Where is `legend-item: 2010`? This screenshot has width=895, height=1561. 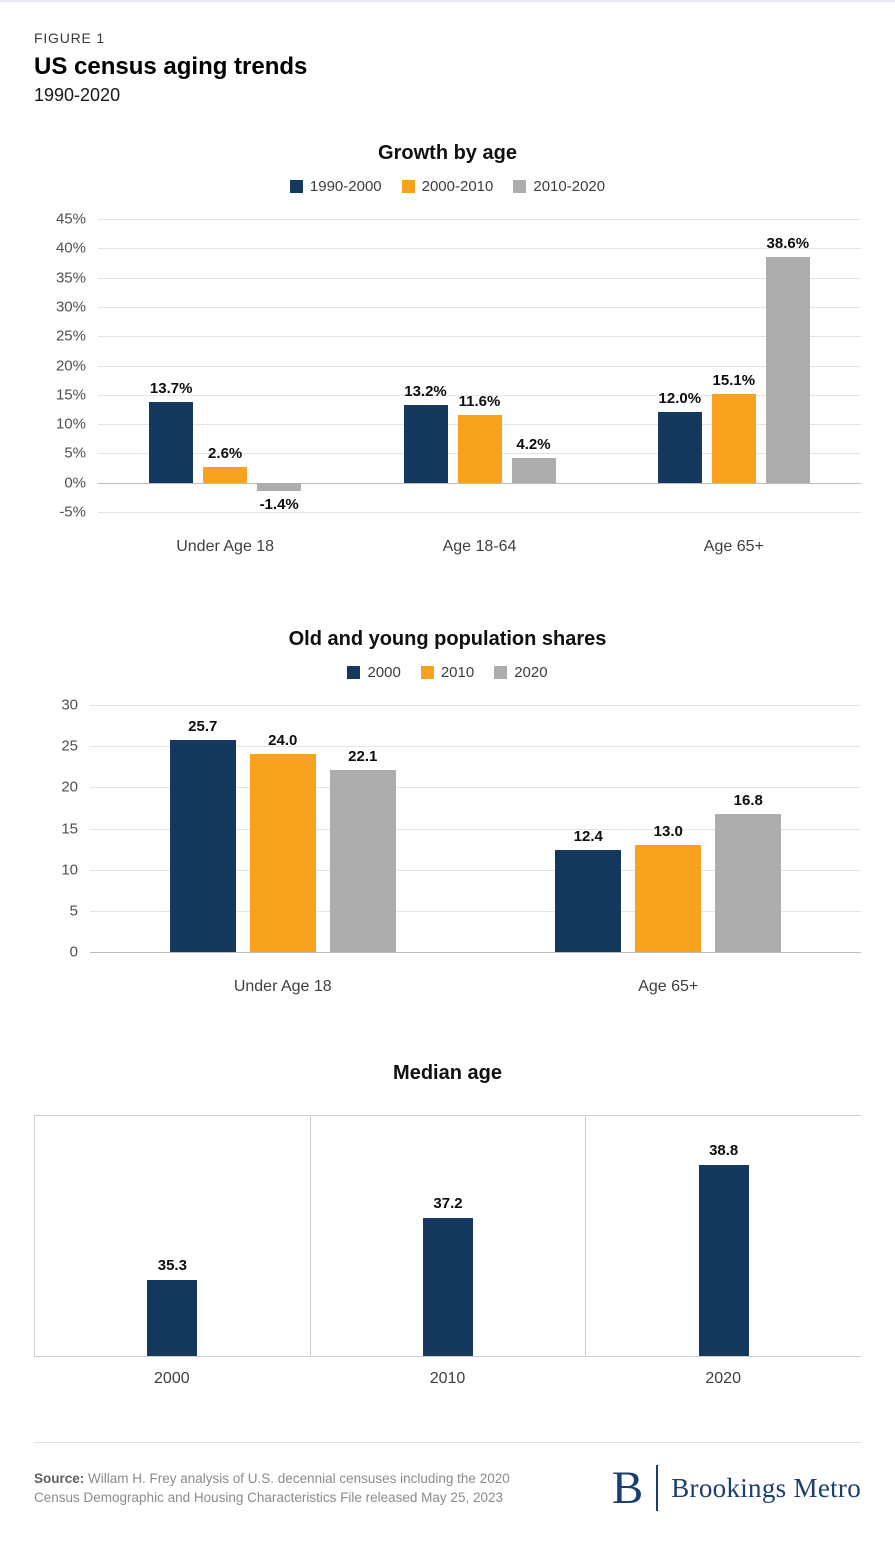 legend-item: 2010 is located at coordinates (447, 672).